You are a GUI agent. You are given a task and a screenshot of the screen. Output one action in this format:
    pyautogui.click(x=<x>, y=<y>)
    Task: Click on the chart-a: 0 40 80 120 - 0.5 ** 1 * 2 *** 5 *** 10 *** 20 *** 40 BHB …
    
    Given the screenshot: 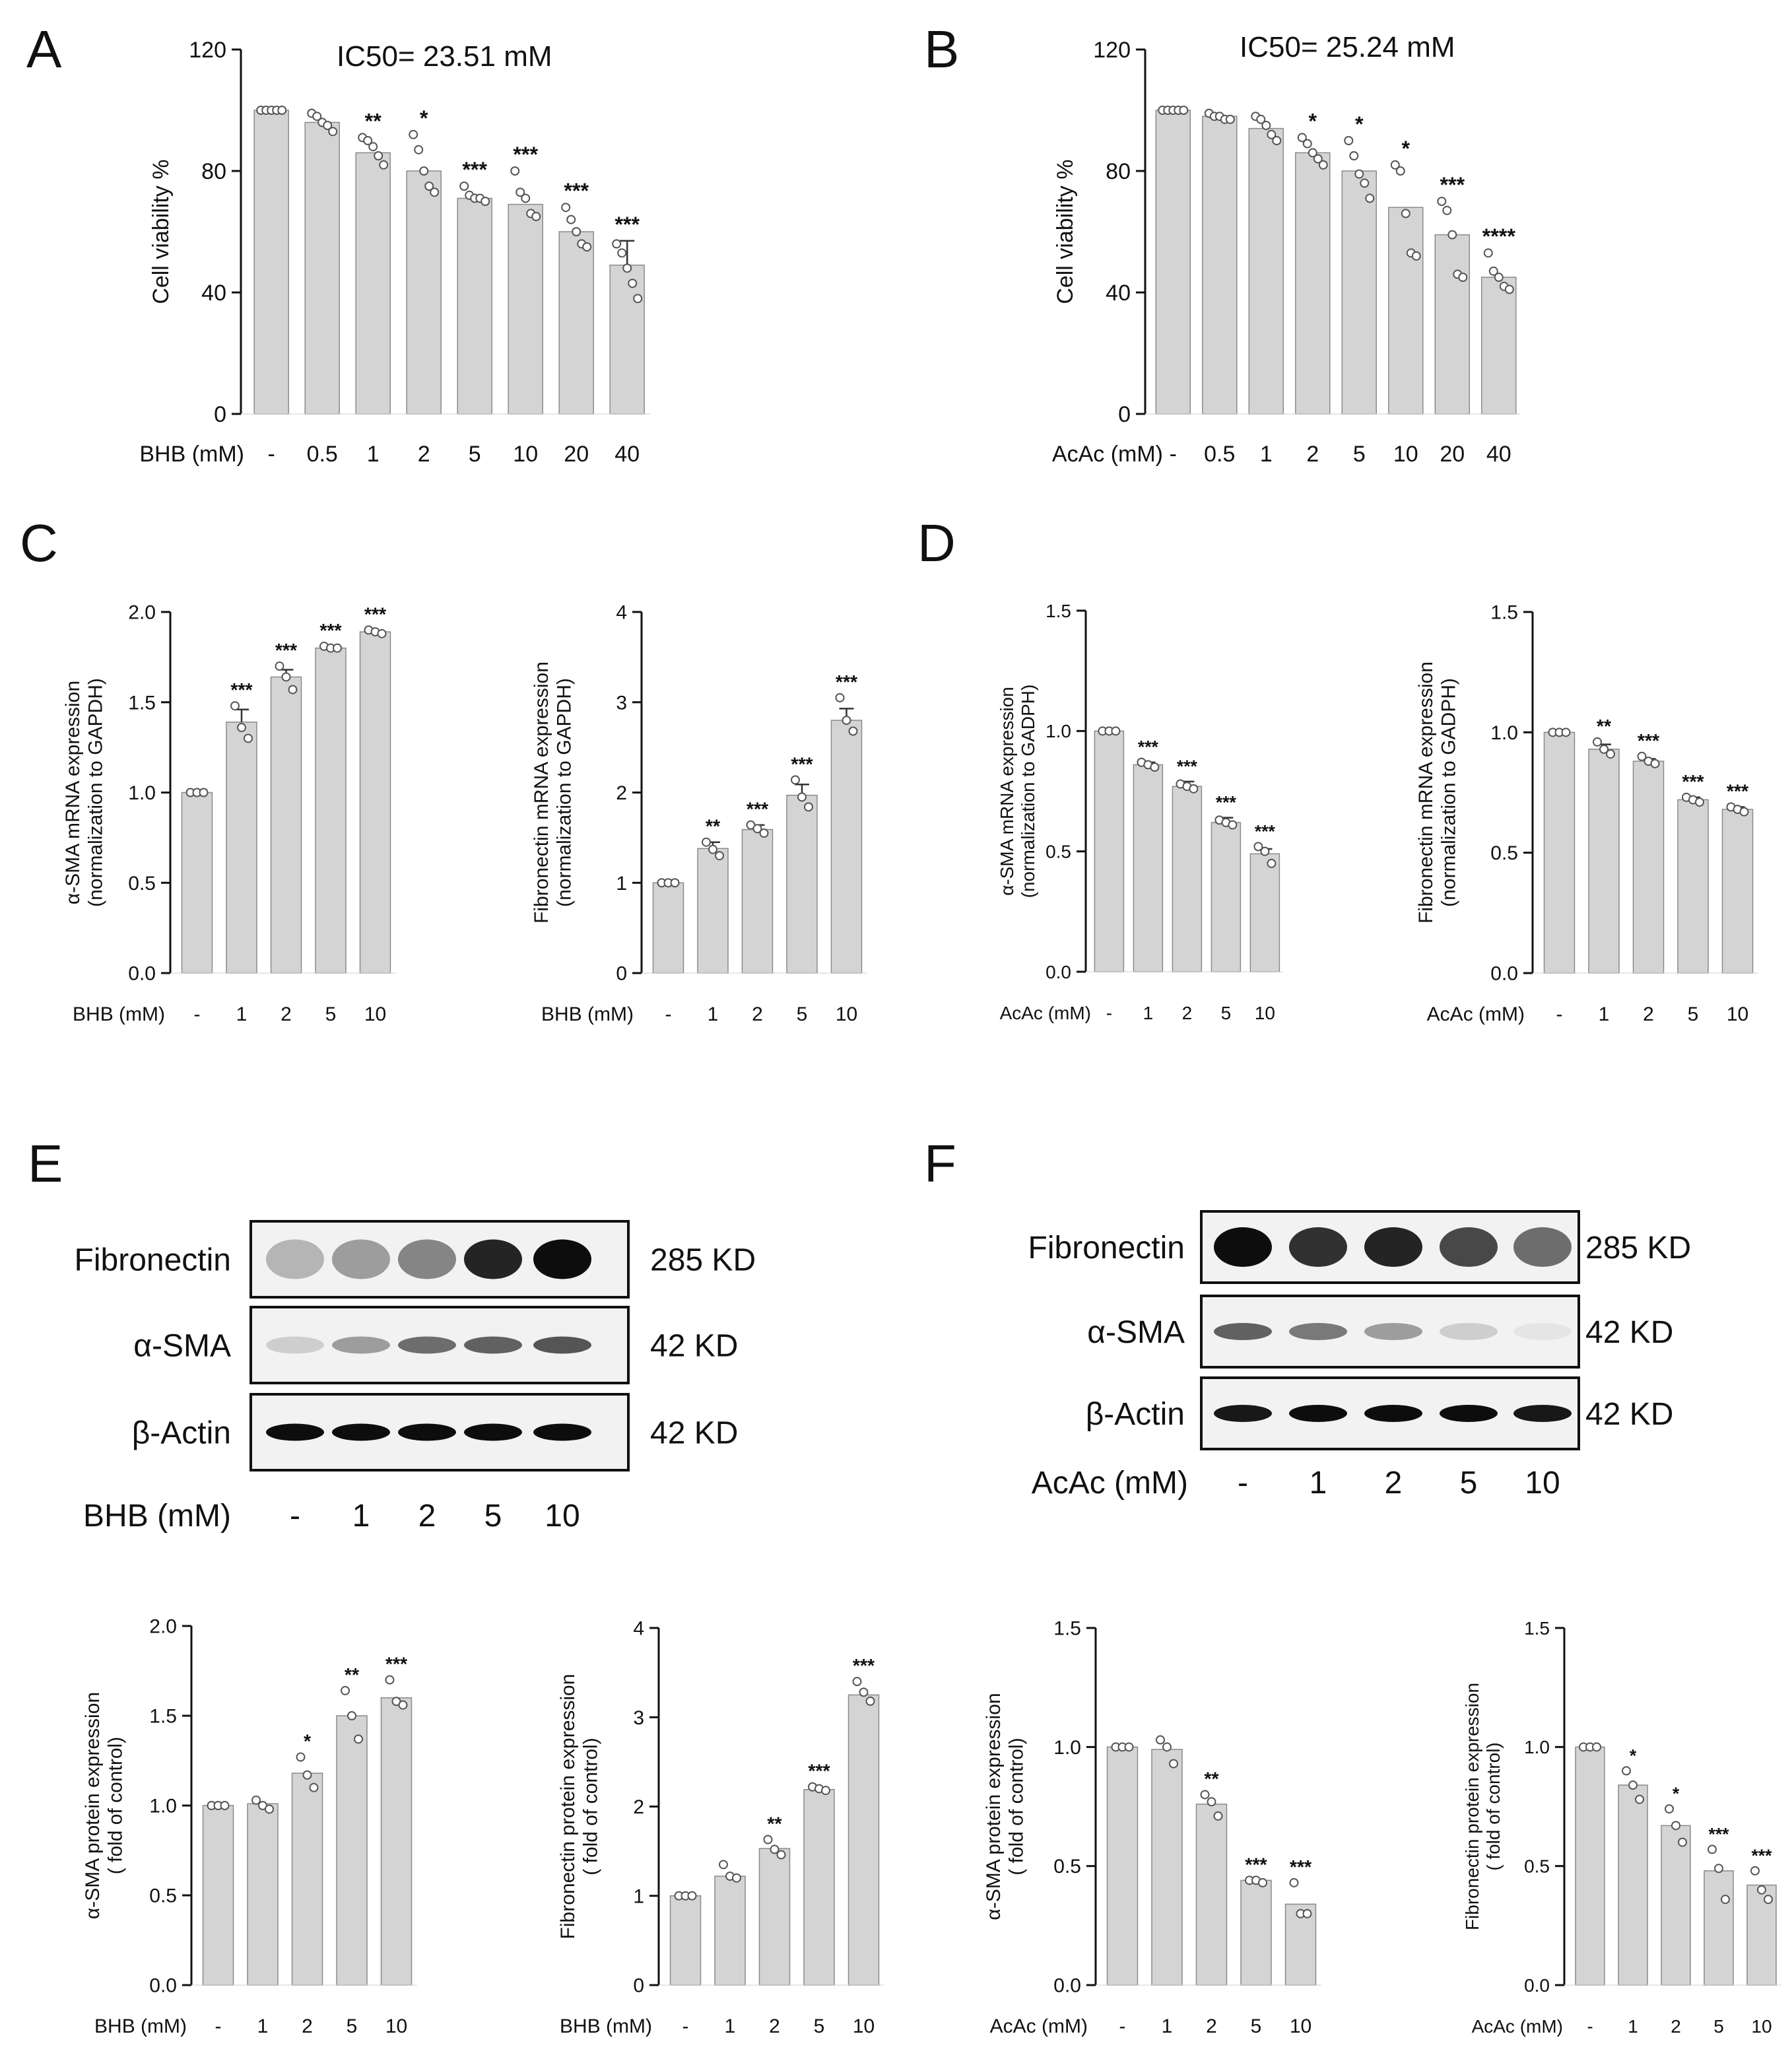 What is the action you would take?
    pyautogui.click(x=394, y=252)
    